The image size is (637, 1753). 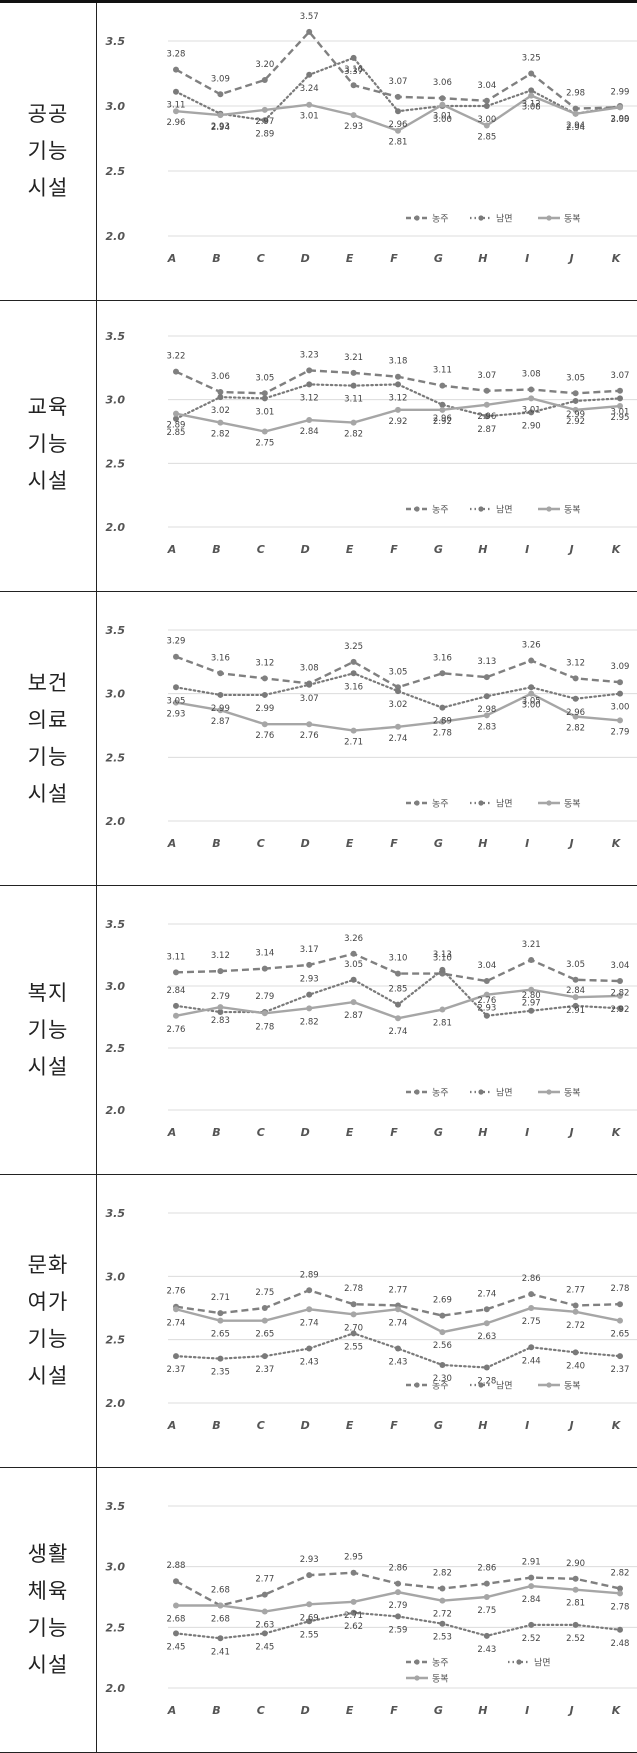 What do you see at coordinates (620, 418) in the screenshot?
I see `data-label: 2.95` at bounding box center [620, 418].